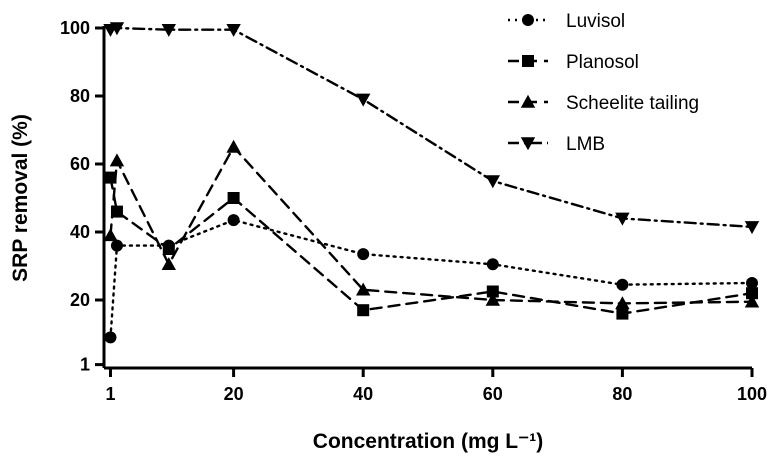 The height and width of the screenshot is (459, 777). Describe the element at coordinates (85, 365) in the screenshot. I see `y-tick-label: 1` at that location.